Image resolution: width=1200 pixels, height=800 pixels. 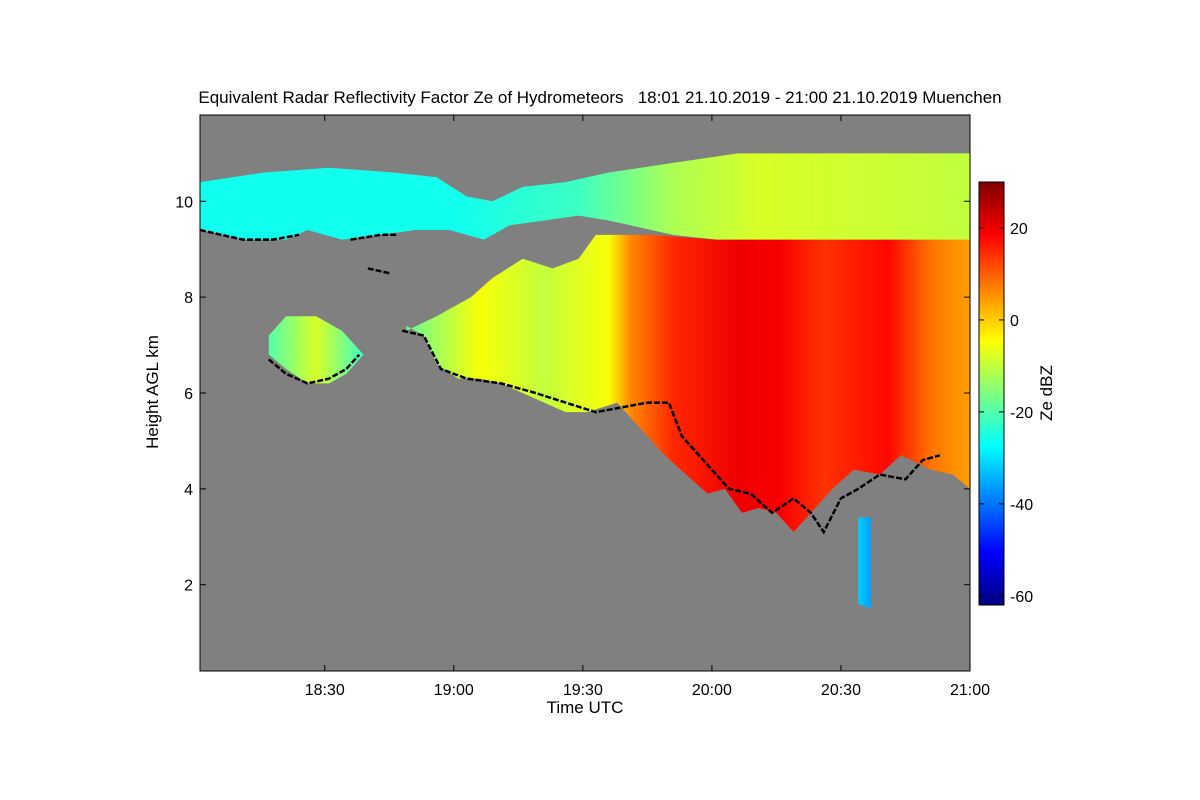 I want to click on cloud-layer-fall-streak, so click(x=865, y=563).